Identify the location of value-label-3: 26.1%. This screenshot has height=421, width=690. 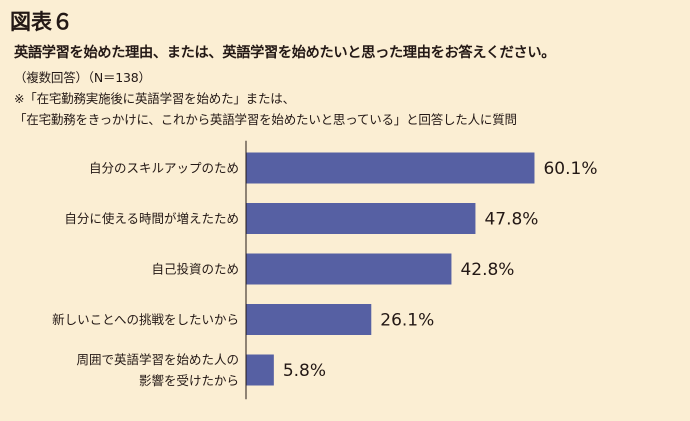
(407, 321).